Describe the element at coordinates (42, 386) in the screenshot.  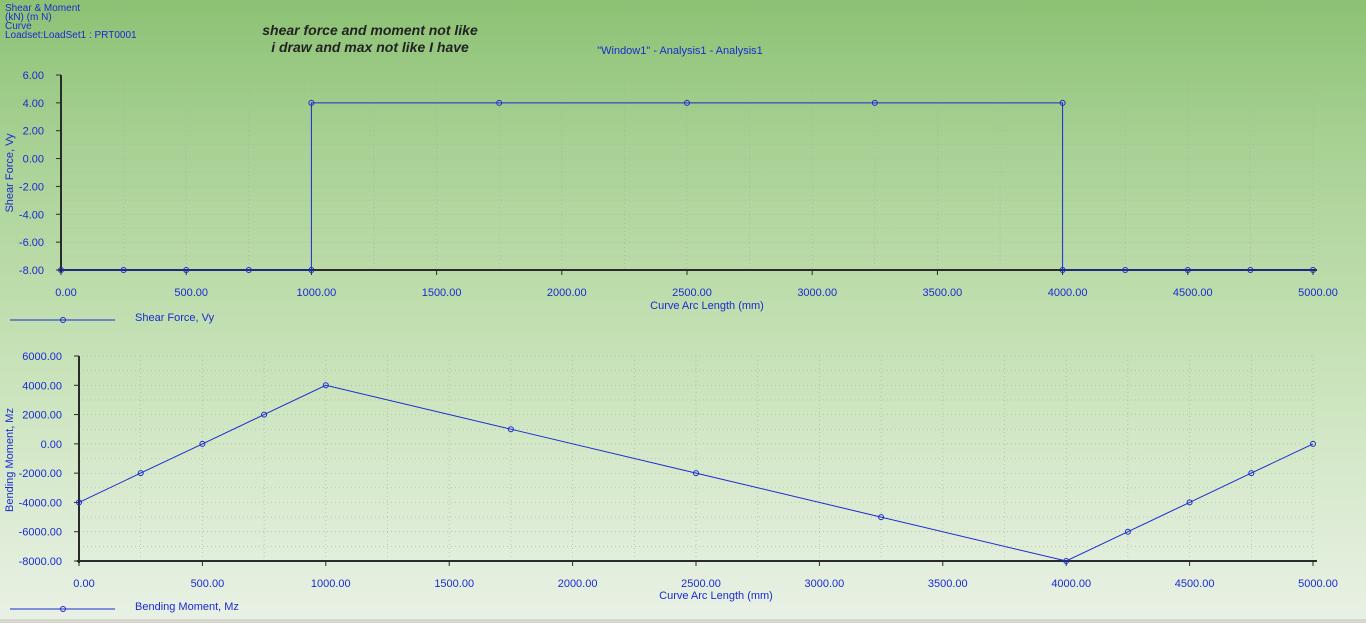
I see `y-tick-label: 4000.00` at that location.